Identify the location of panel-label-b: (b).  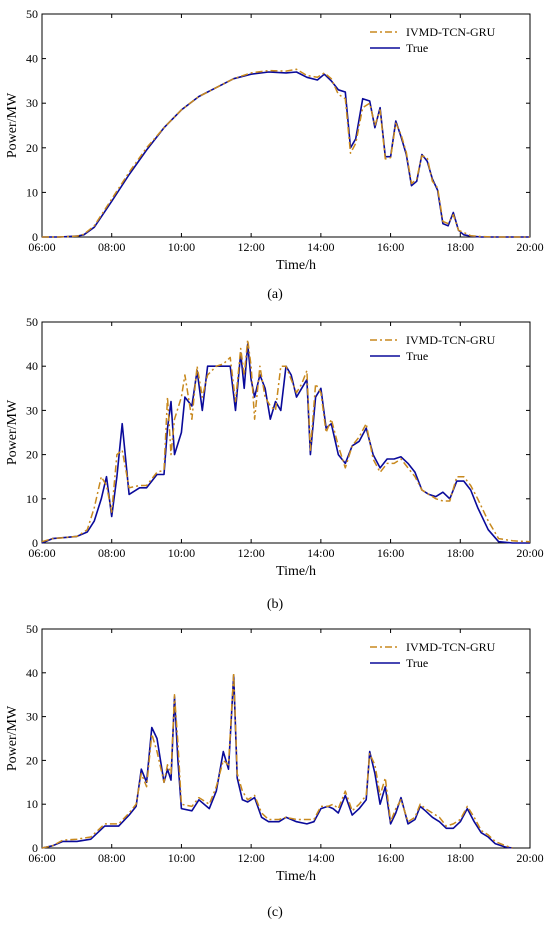
(275, 604).